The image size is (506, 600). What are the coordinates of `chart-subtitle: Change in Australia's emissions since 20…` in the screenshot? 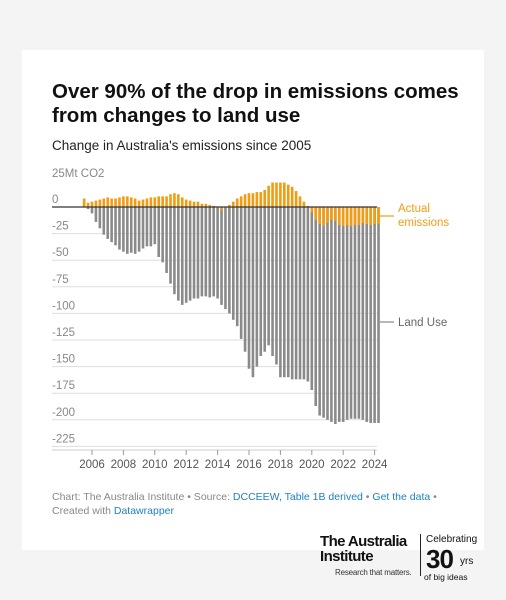 It's located at (182, 145).